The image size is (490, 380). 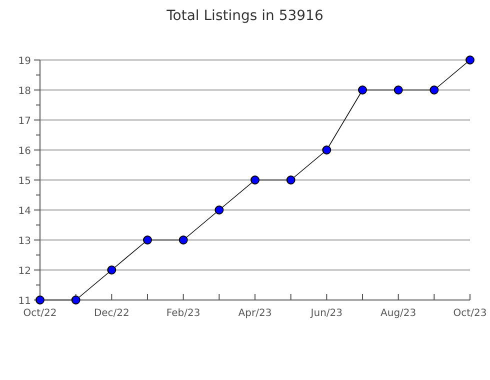 I want to click on x-tick-label: Oct/22, so click(x=40, y=313).